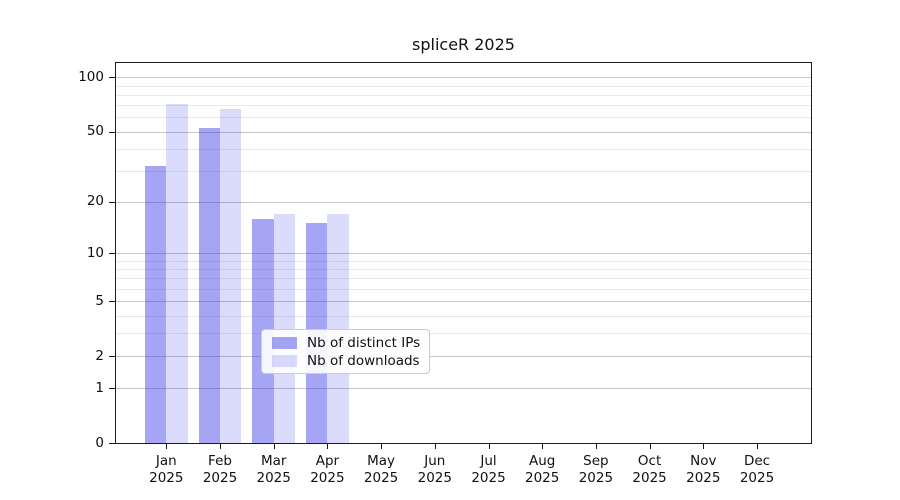 Image resolution: width=900 pixels, height=500 pixels. I want to click on chart-title: spliceR 2025, so click(463, 44).